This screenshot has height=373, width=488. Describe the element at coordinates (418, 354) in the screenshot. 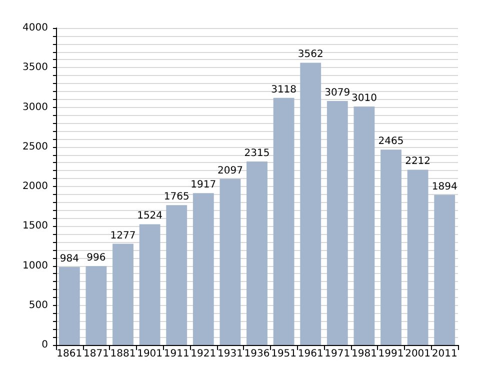

I see `x-tick-label: 2001` at that location.